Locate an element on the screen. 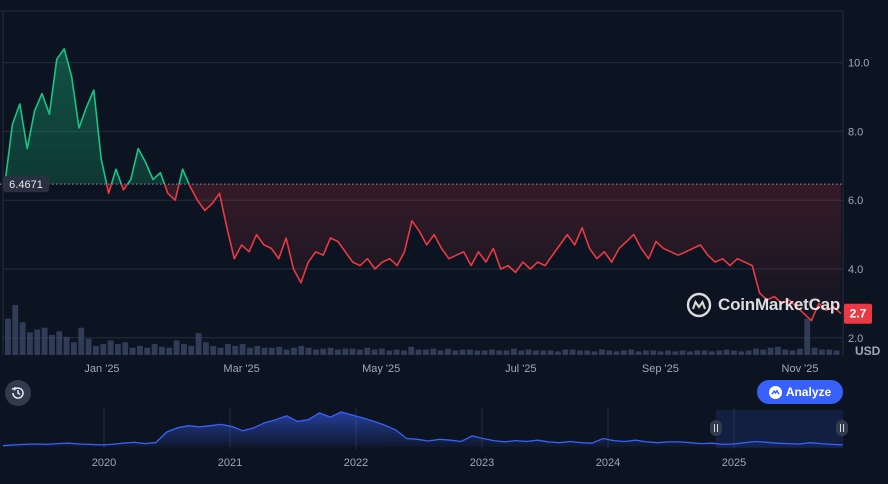 This screenshot has width=888, height=484. x-tick-label: Mar '25 is located at coordinates (241, 369).